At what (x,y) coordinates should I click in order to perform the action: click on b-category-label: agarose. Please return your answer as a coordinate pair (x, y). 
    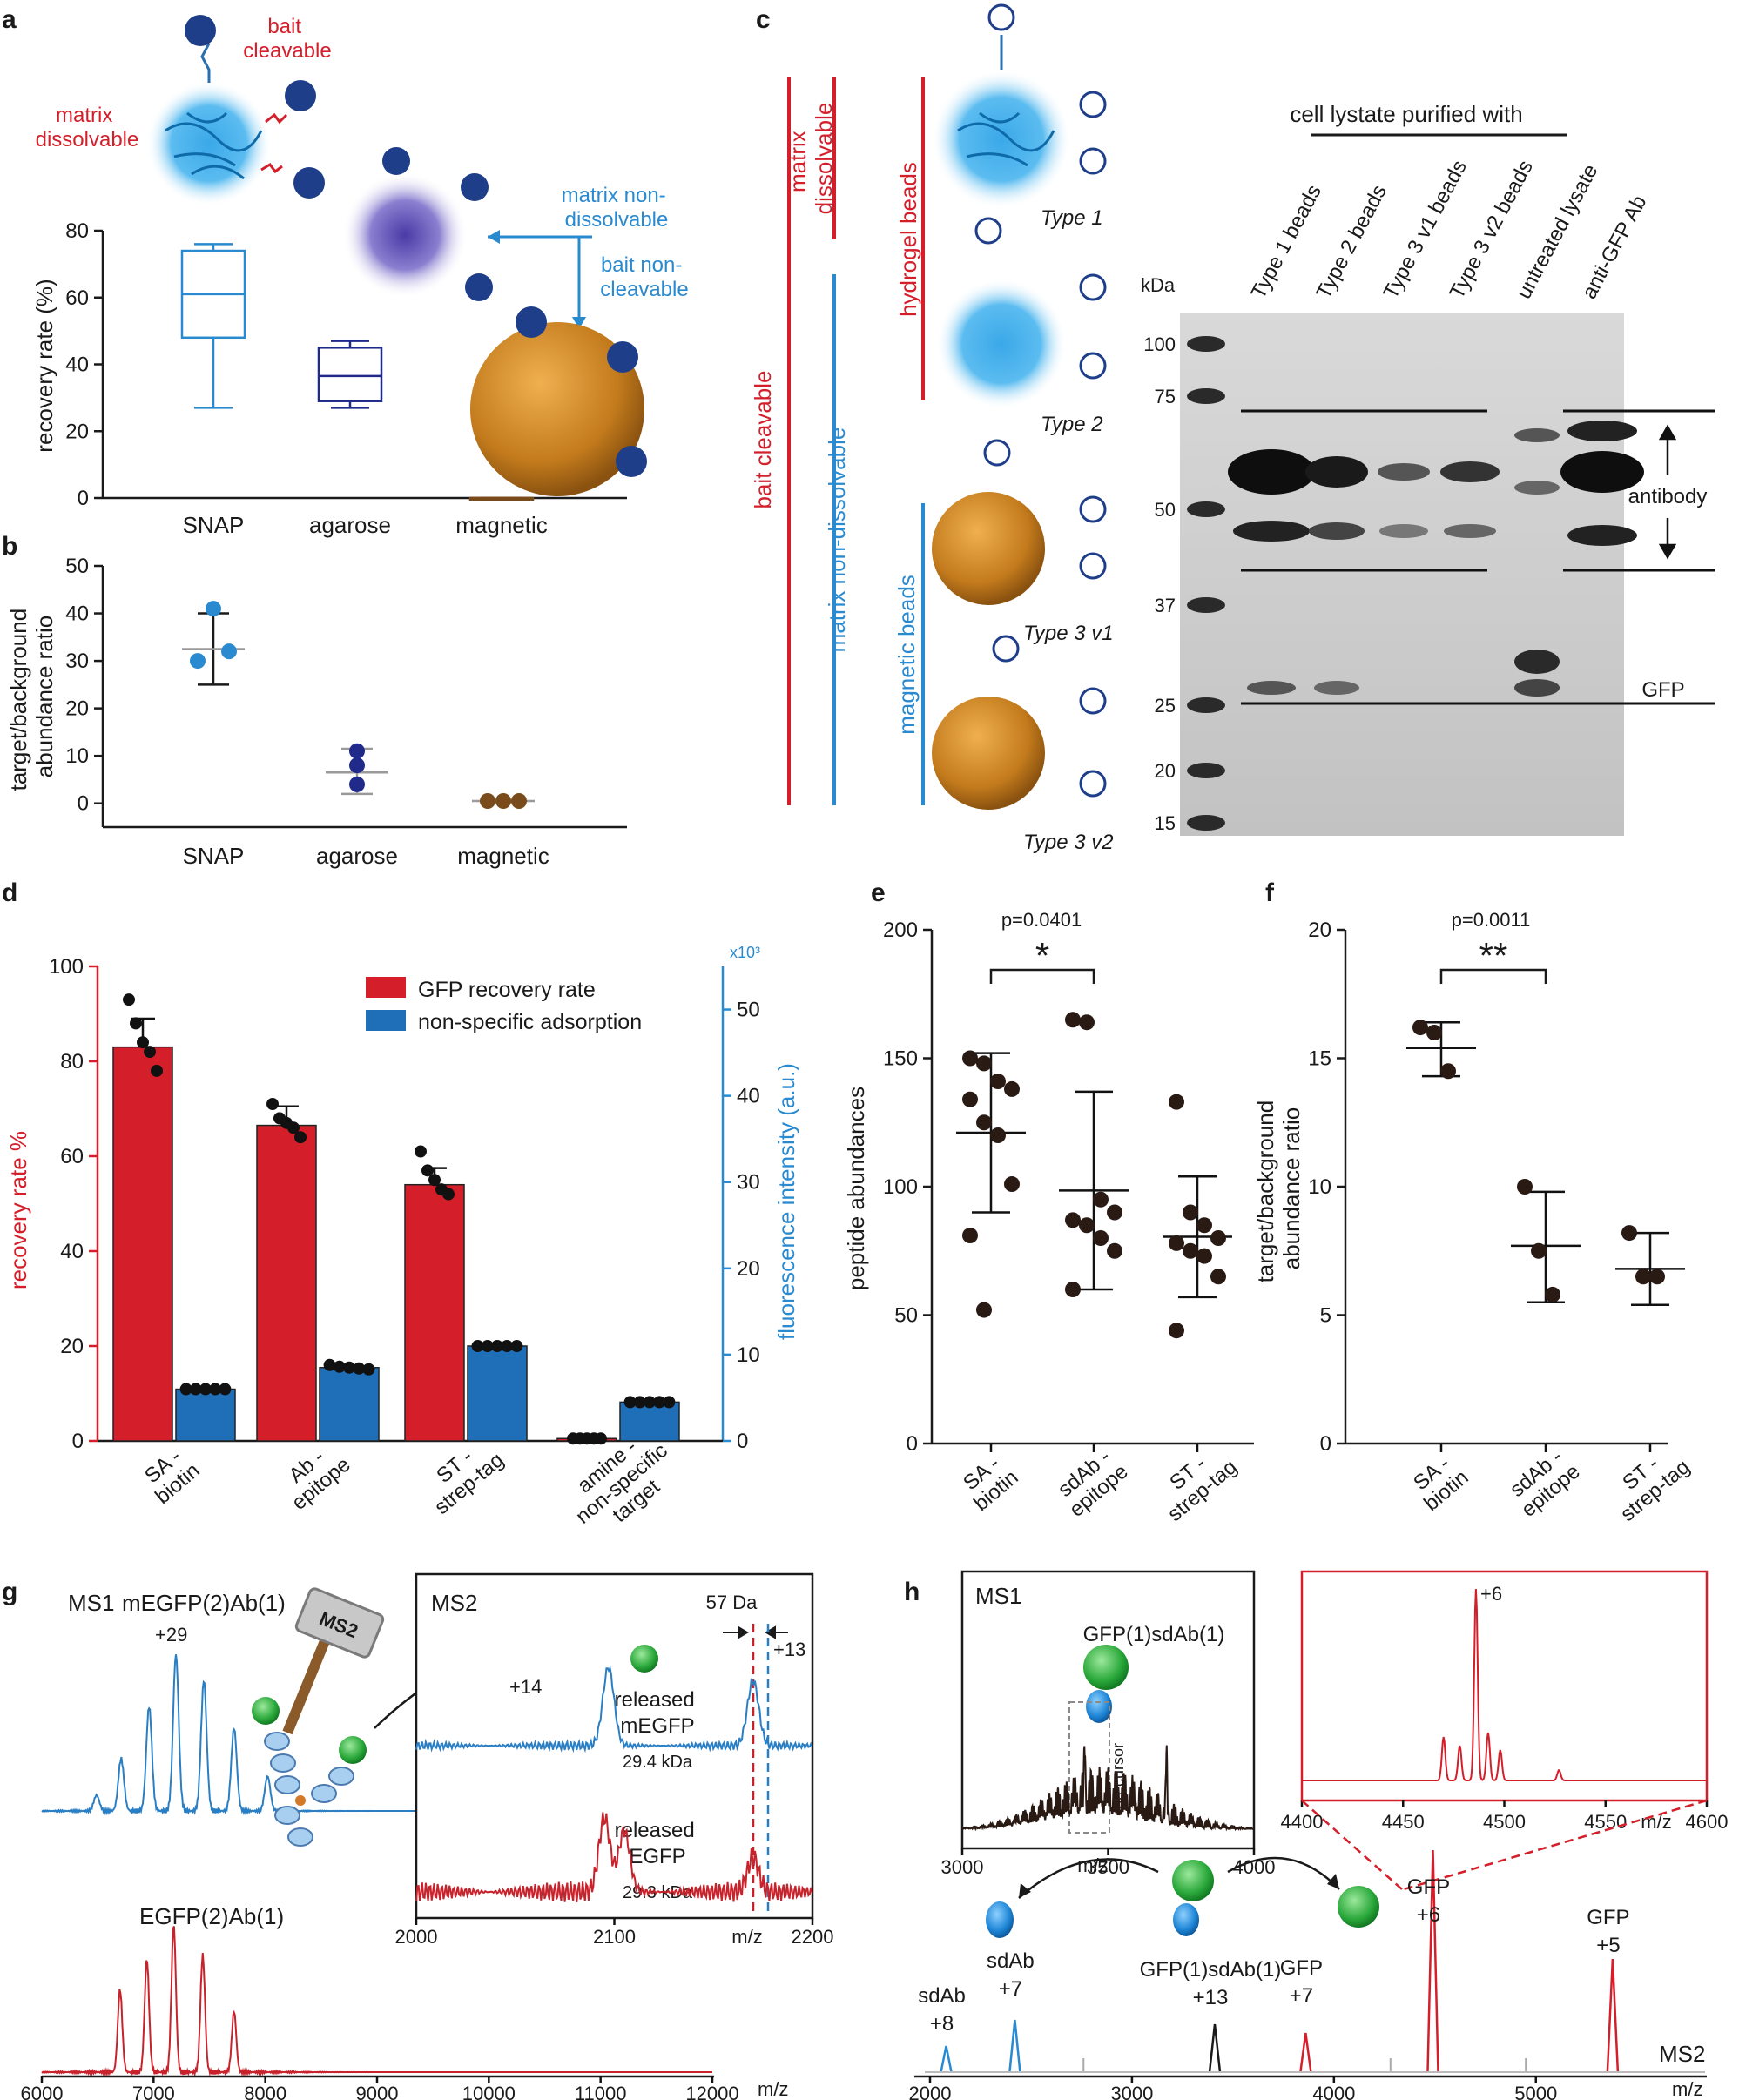
    Looking at the image, I should click on (357, 856).